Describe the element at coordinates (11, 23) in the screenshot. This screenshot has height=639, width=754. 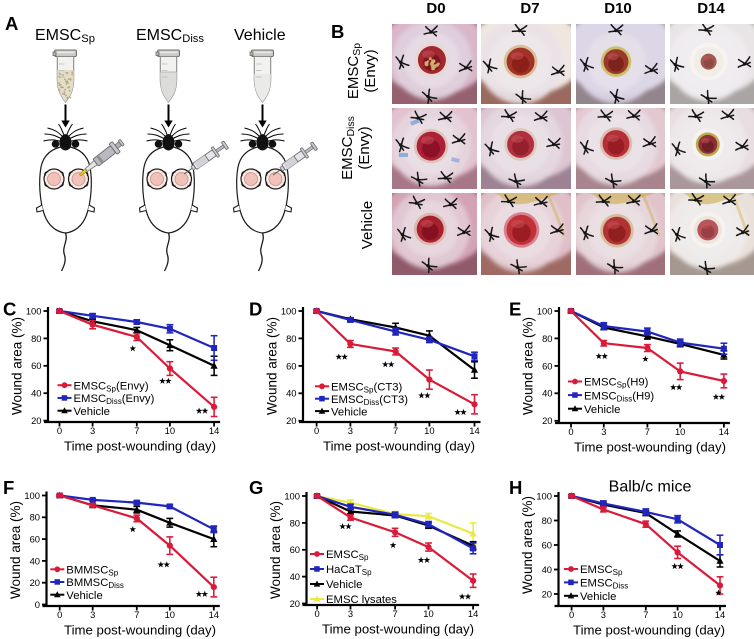
I see `svg-text: A` at that location.